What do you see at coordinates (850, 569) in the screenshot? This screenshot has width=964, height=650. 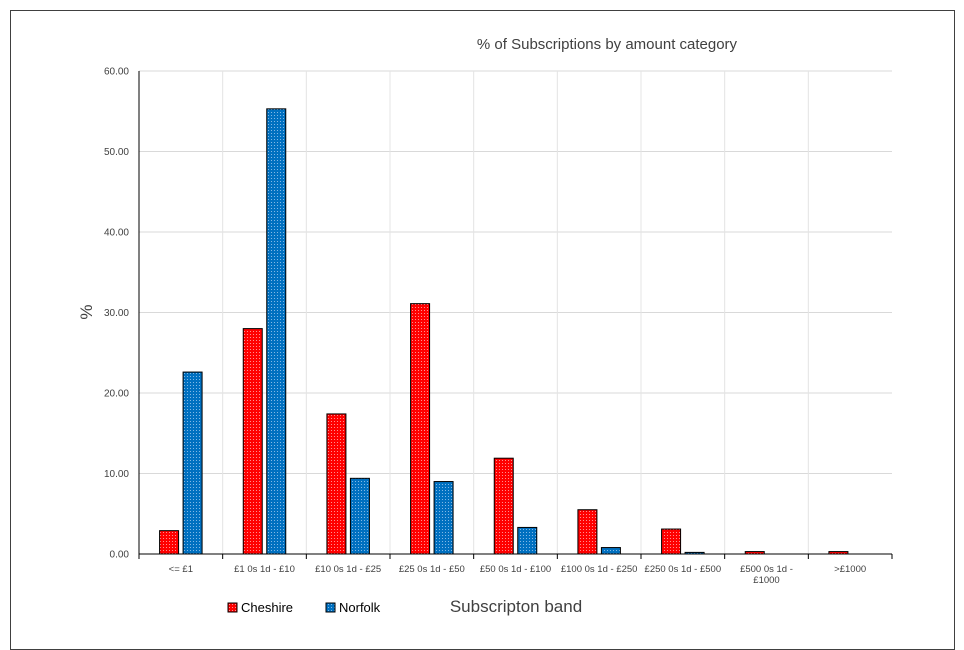 I see `x-tick-label: >£1000` at bounding box center [850, 569].